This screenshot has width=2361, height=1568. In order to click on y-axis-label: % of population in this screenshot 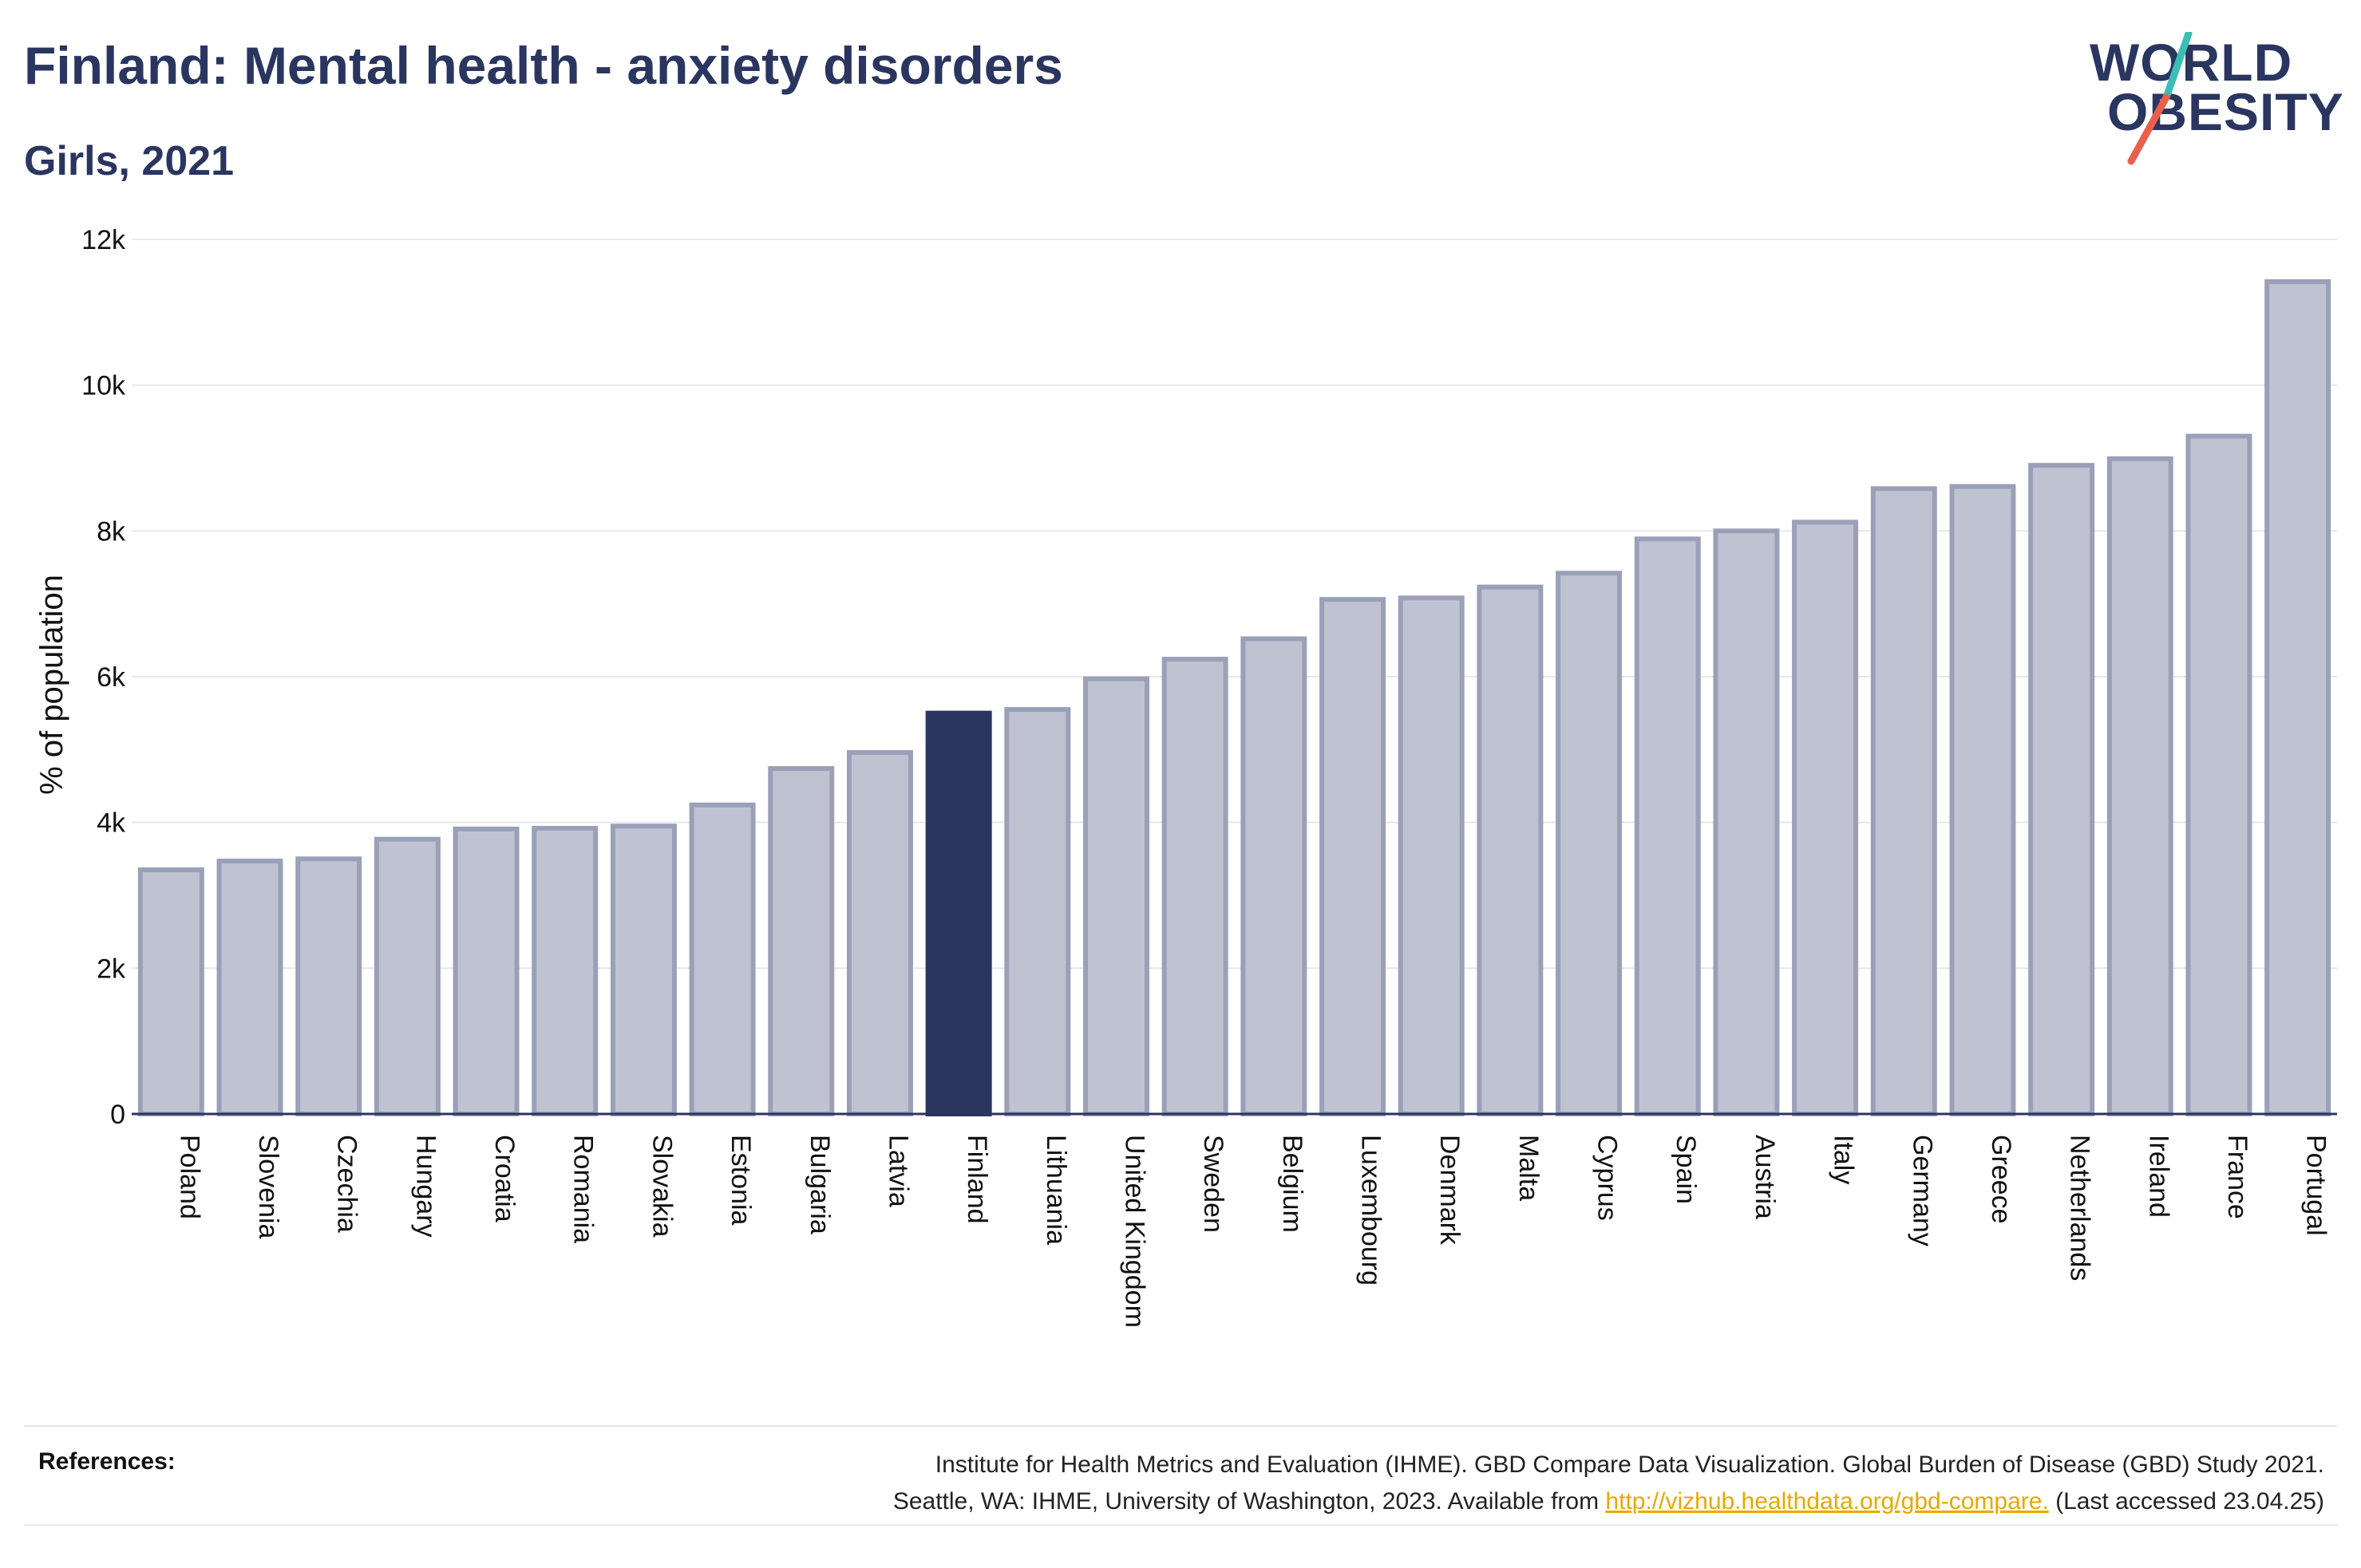, I will do `click(51, 685)`.